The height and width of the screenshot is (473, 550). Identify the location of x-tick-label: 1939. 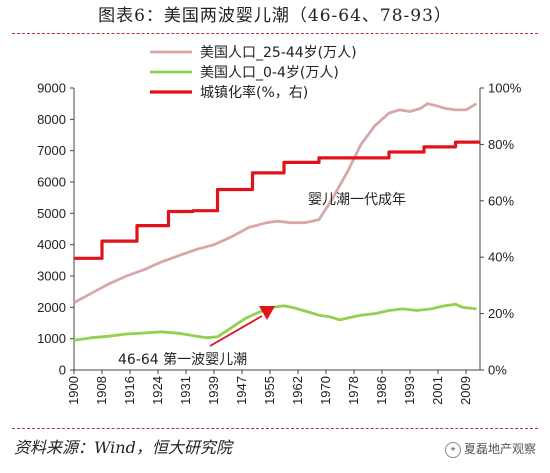
(213, 390).